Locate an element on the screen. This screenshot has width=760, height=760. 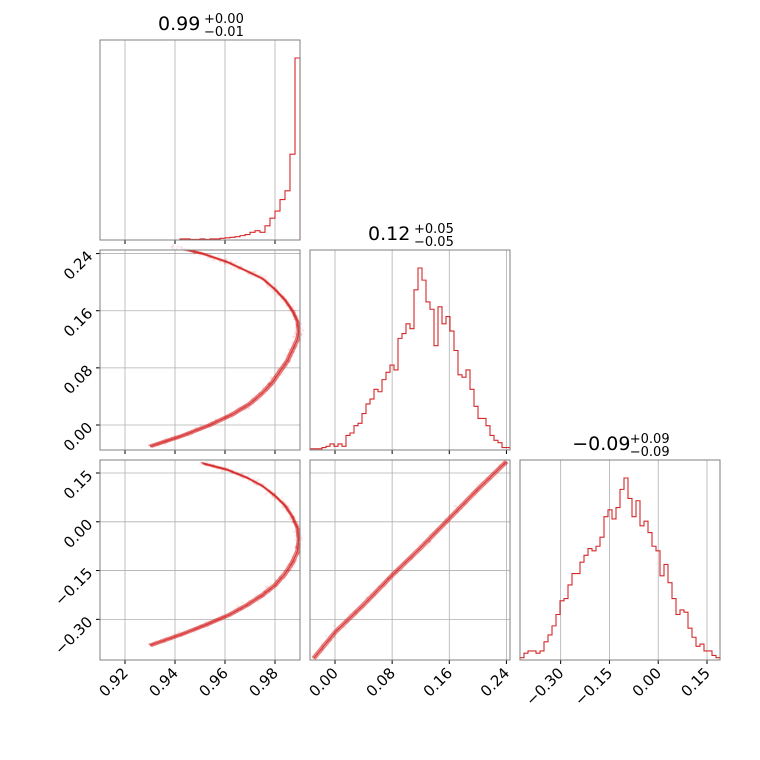
xtick-label-p1-3: 0.24 is located at coordinates (495, 682).